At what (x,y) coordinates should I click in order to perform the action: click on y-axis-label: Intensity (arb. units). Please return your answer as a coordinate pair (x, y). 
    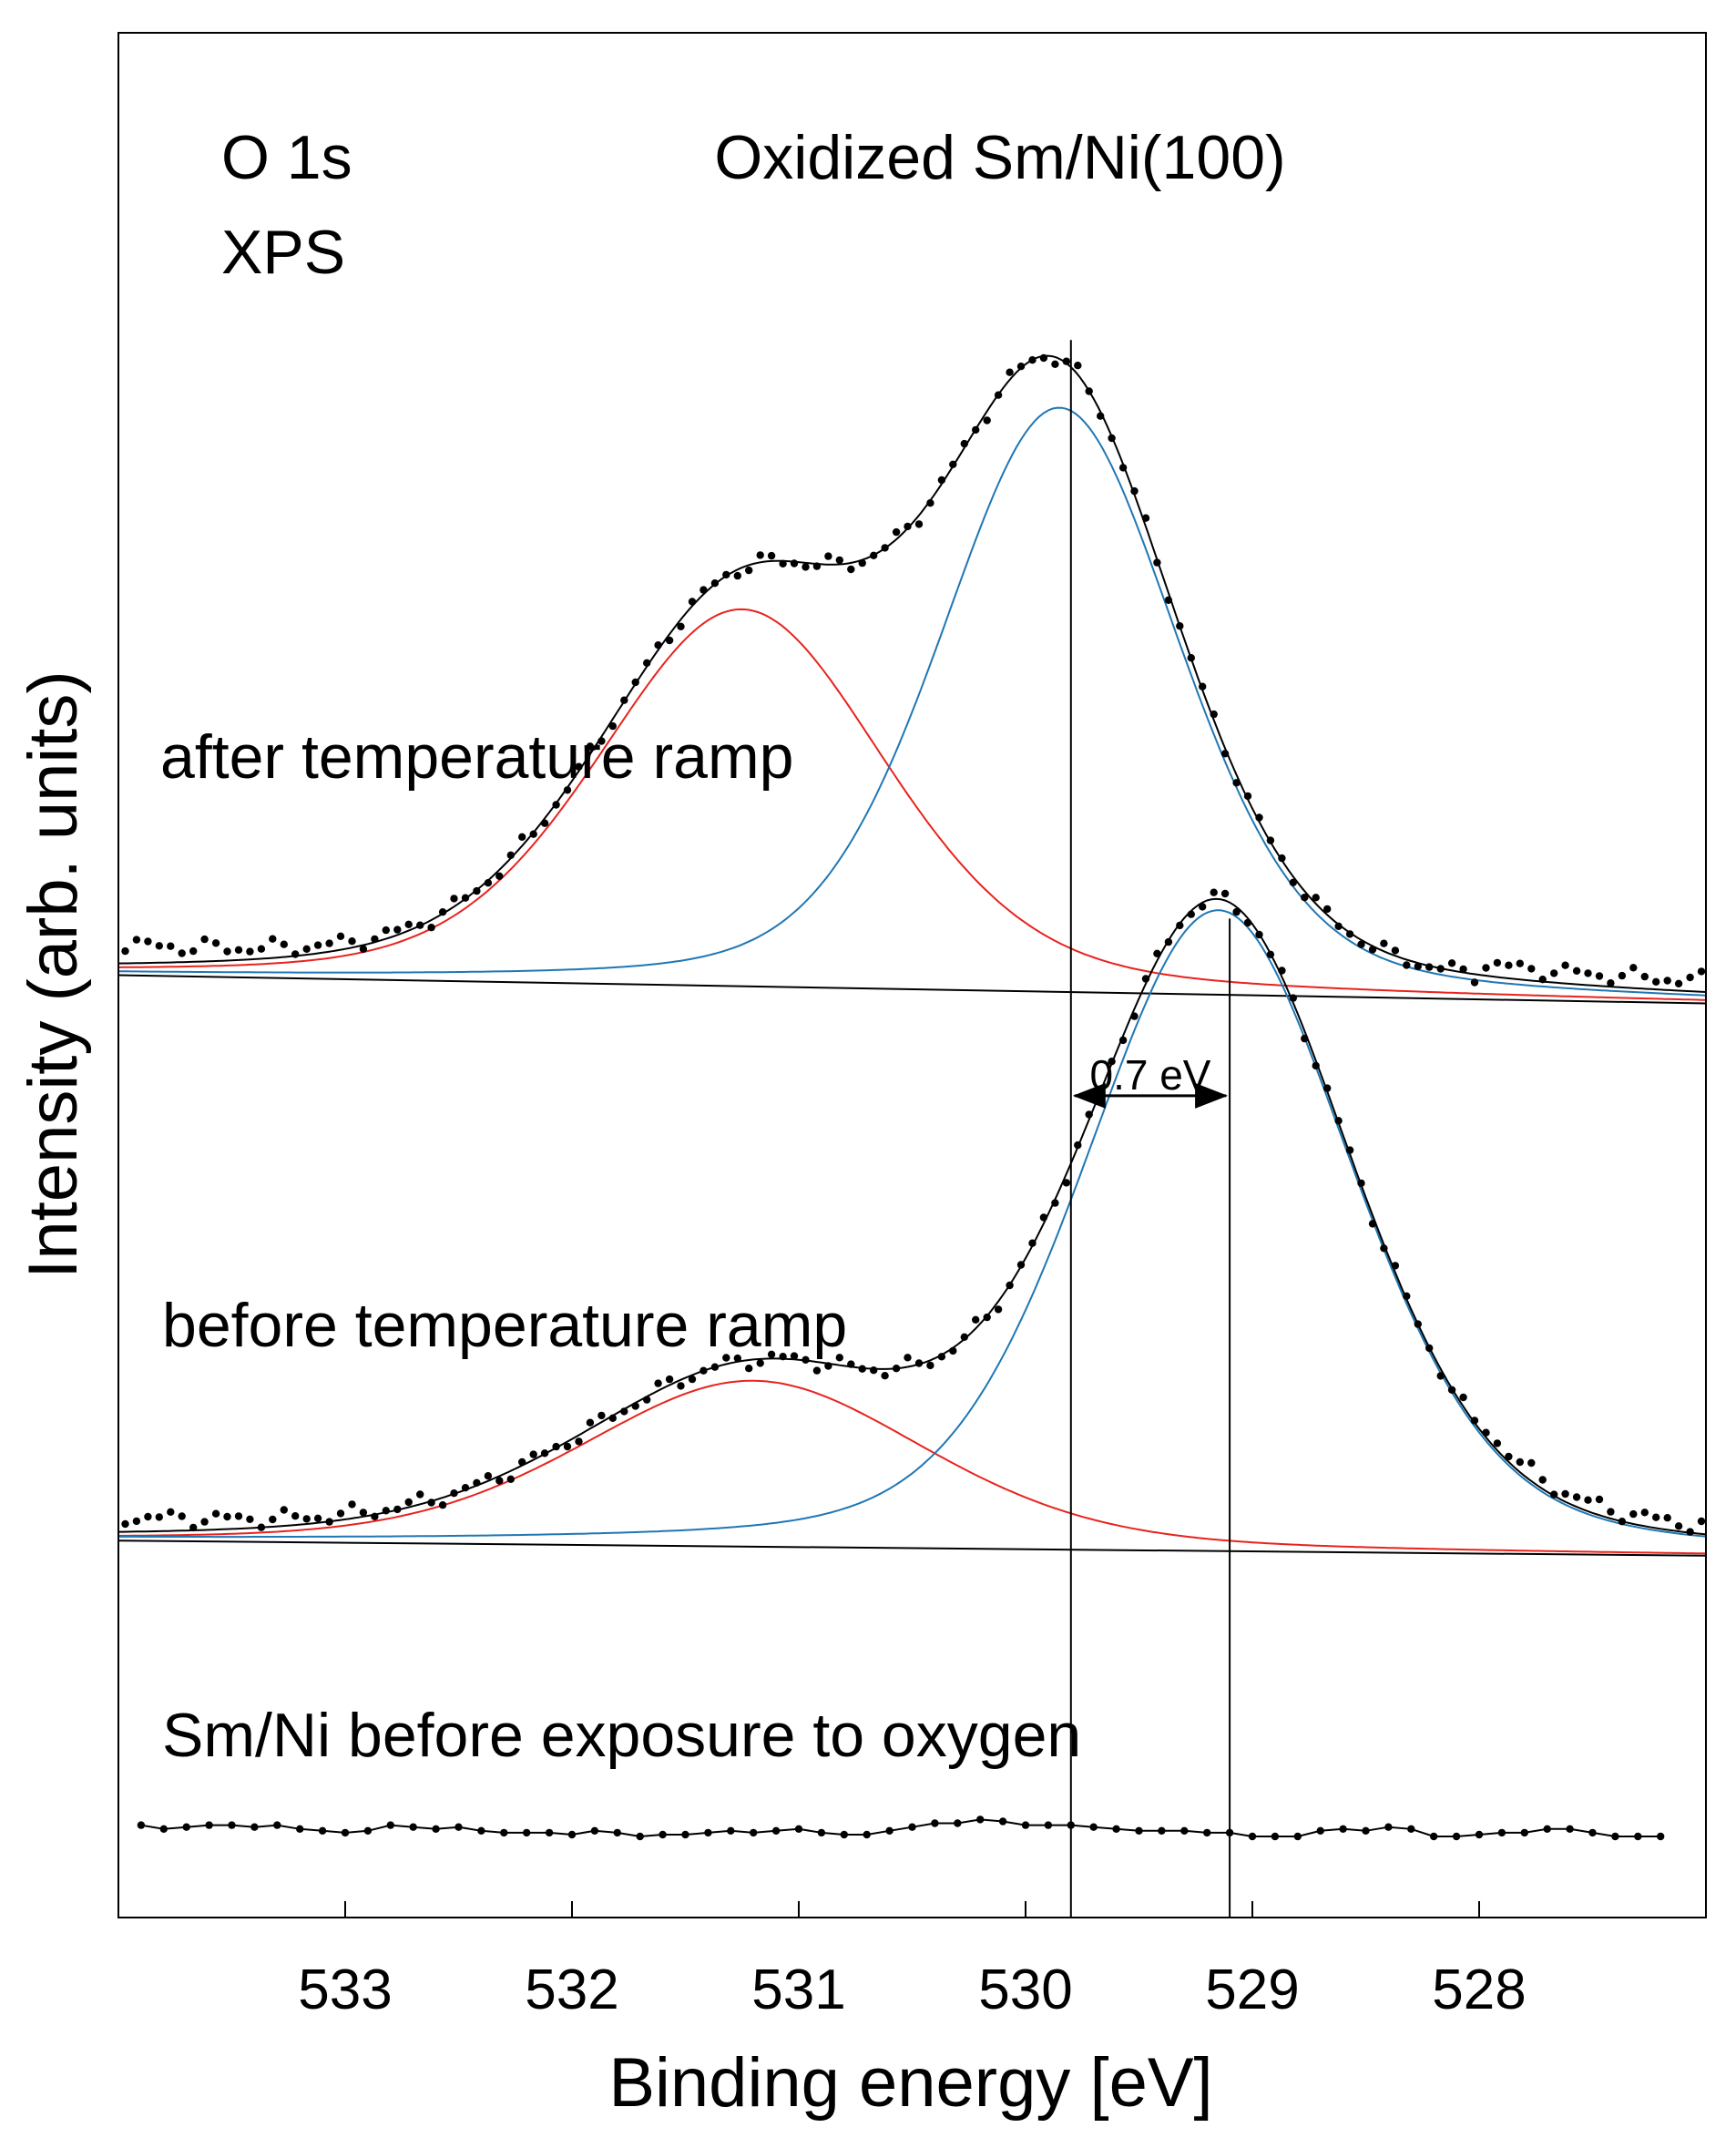
    Looking at the image, I should click on (53, 974).